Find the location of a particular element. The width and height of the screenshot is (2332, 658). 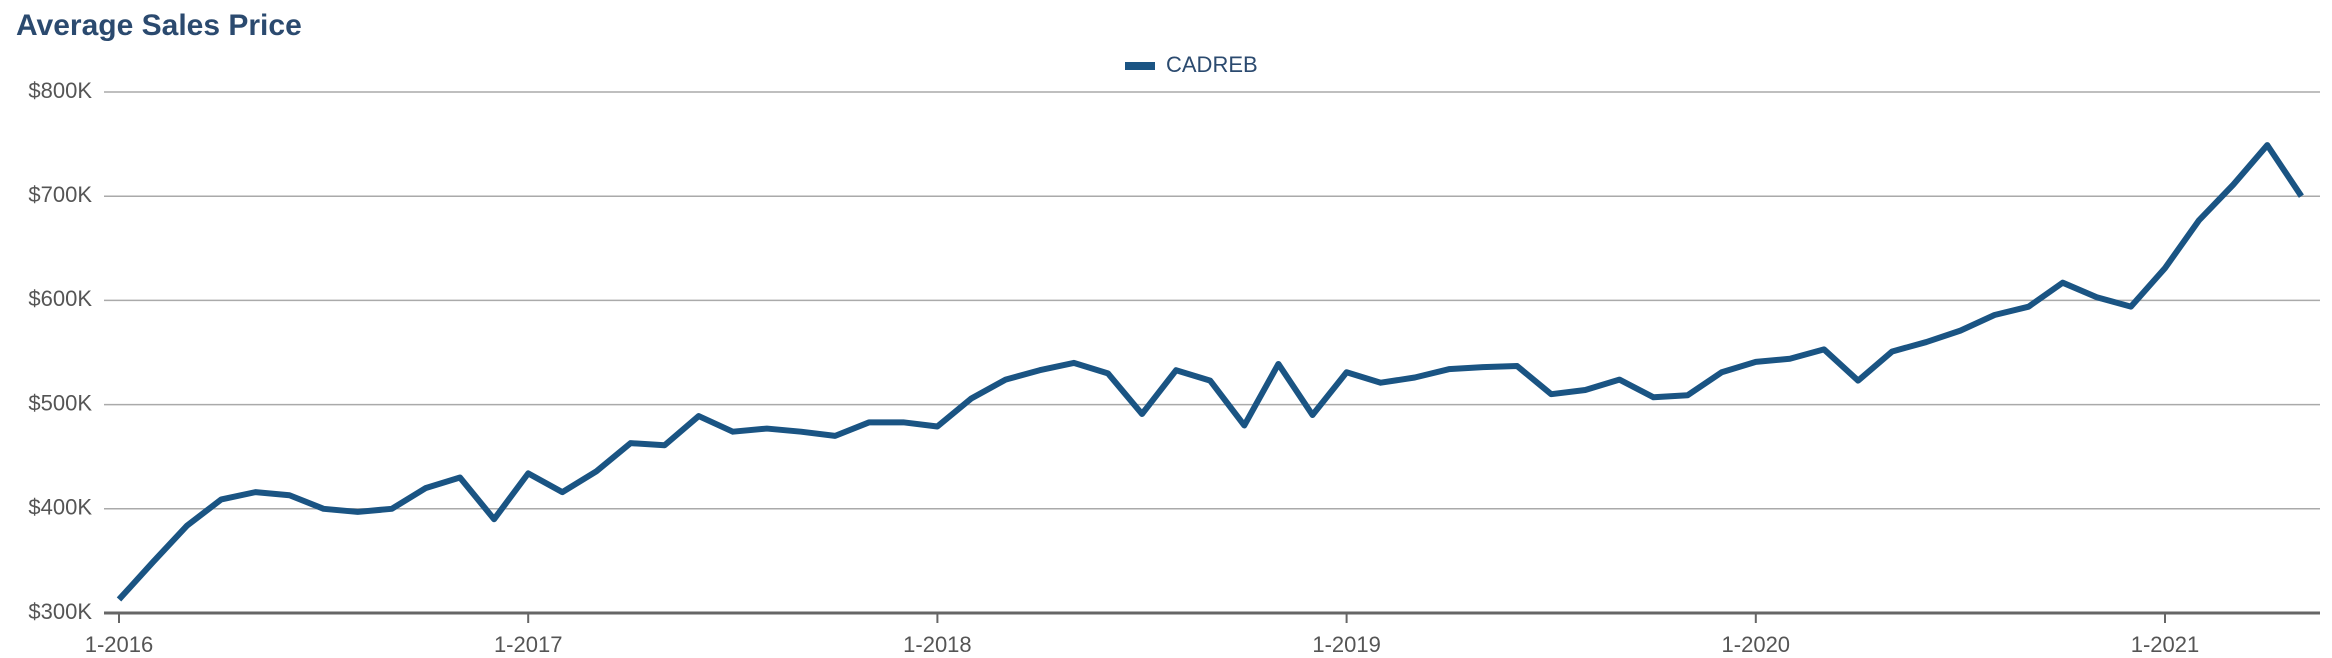

y-tick-label: $500K is located at coordinates (60, 402).